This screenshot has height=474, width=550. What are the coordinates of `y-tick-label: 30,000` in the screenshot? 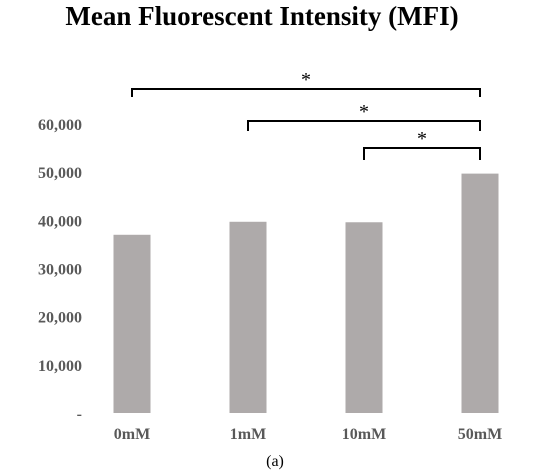 It's located at (60, 270).